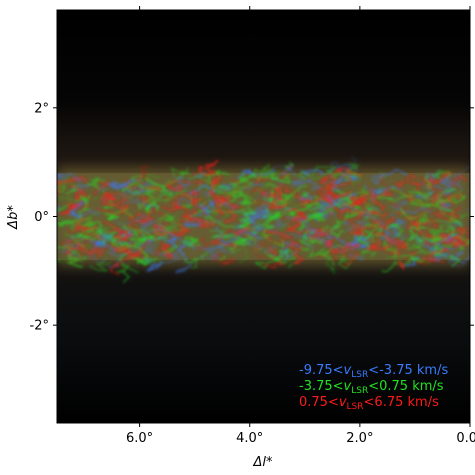 The width and height of the screenshot is (475, 475). I want to click on legend-entry: -3.75<vLSR<0.75 km/s, so click(371, 387).